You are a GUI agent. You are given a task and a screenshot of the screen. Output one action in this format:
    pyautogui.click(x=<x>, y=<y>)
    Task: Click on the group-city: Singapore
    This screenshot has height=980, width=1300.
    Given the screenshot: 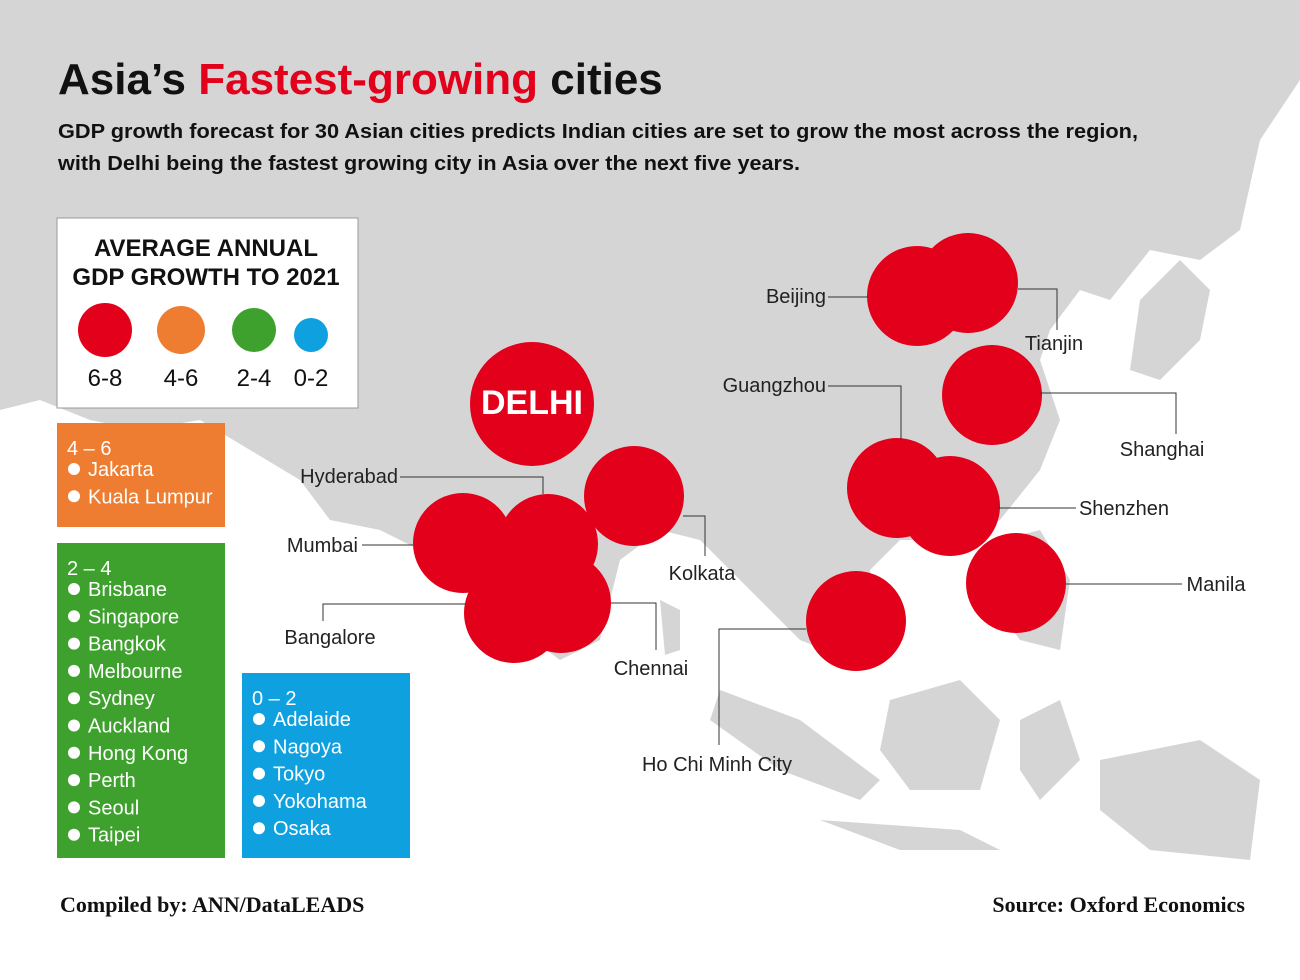 What is the action you would take?
    pyautogui.click(x=133, y=617)
    